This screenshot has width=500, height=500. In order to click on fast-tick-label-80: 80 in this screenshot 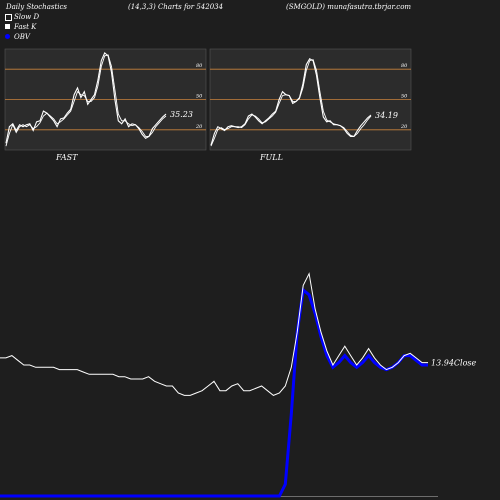, I will do `click(199, 66)`.